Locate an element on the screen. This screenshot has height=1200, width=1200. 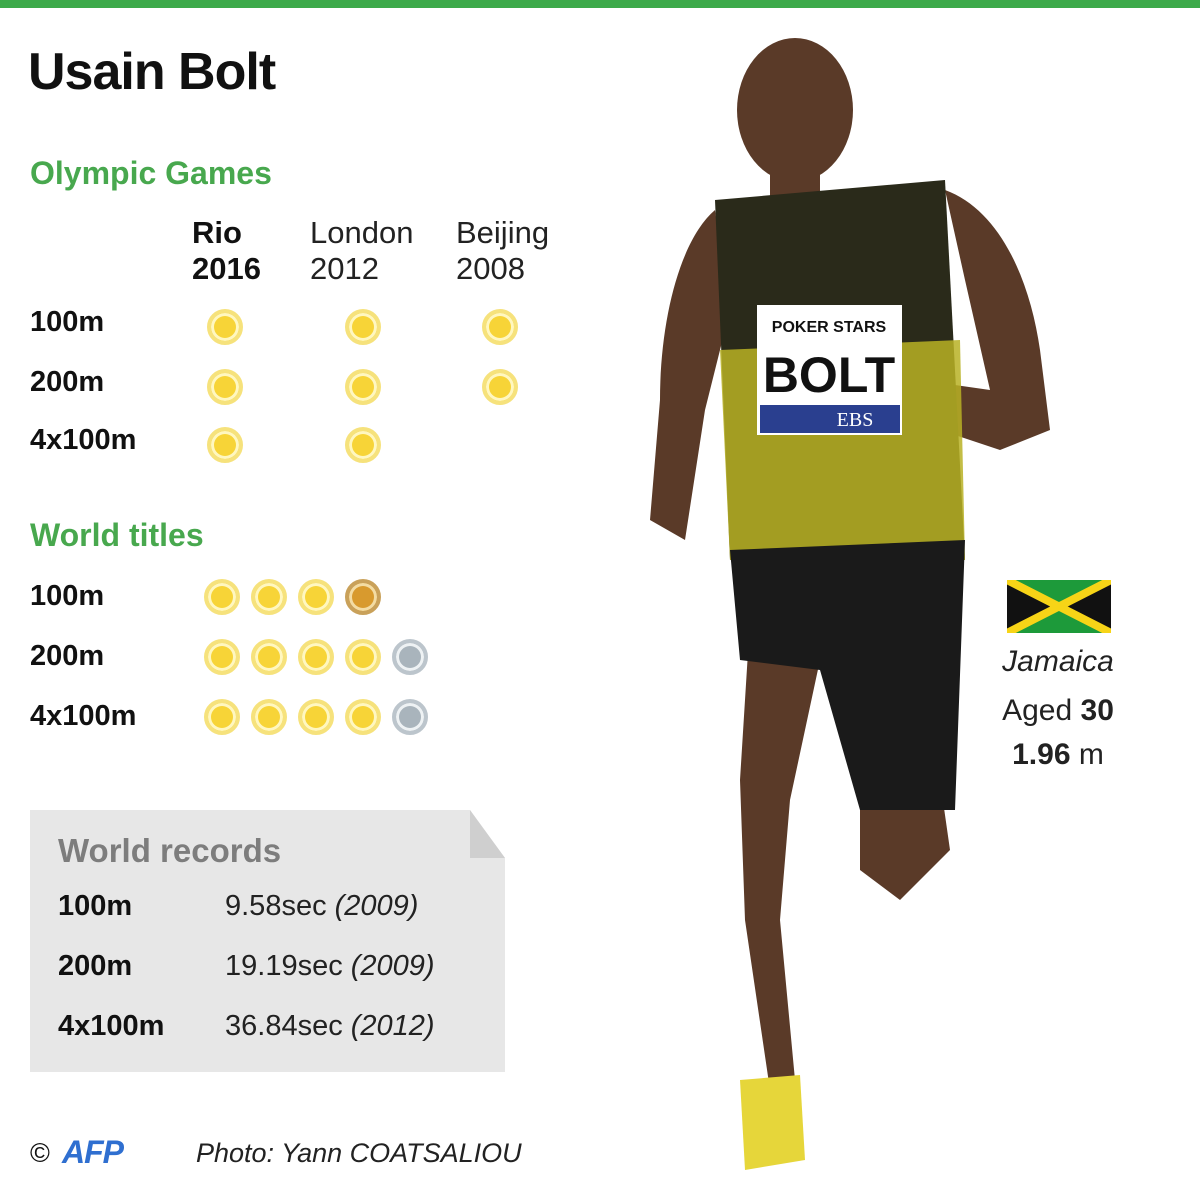
height: 1.96 m is located at coordinates (1058, 755).